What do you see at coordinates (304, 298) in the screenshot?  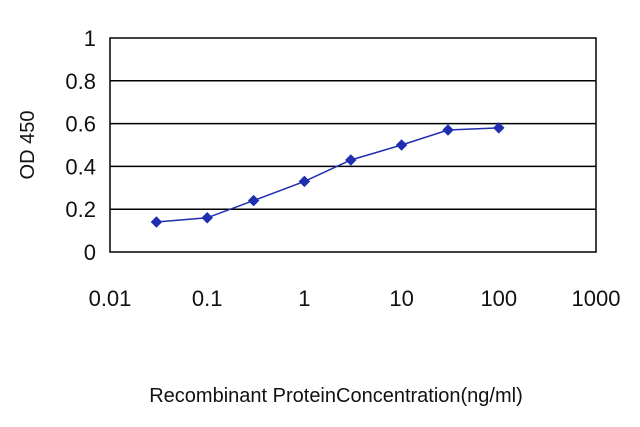 I see `x-tick-label: 1` at bounding box center [304, 298].